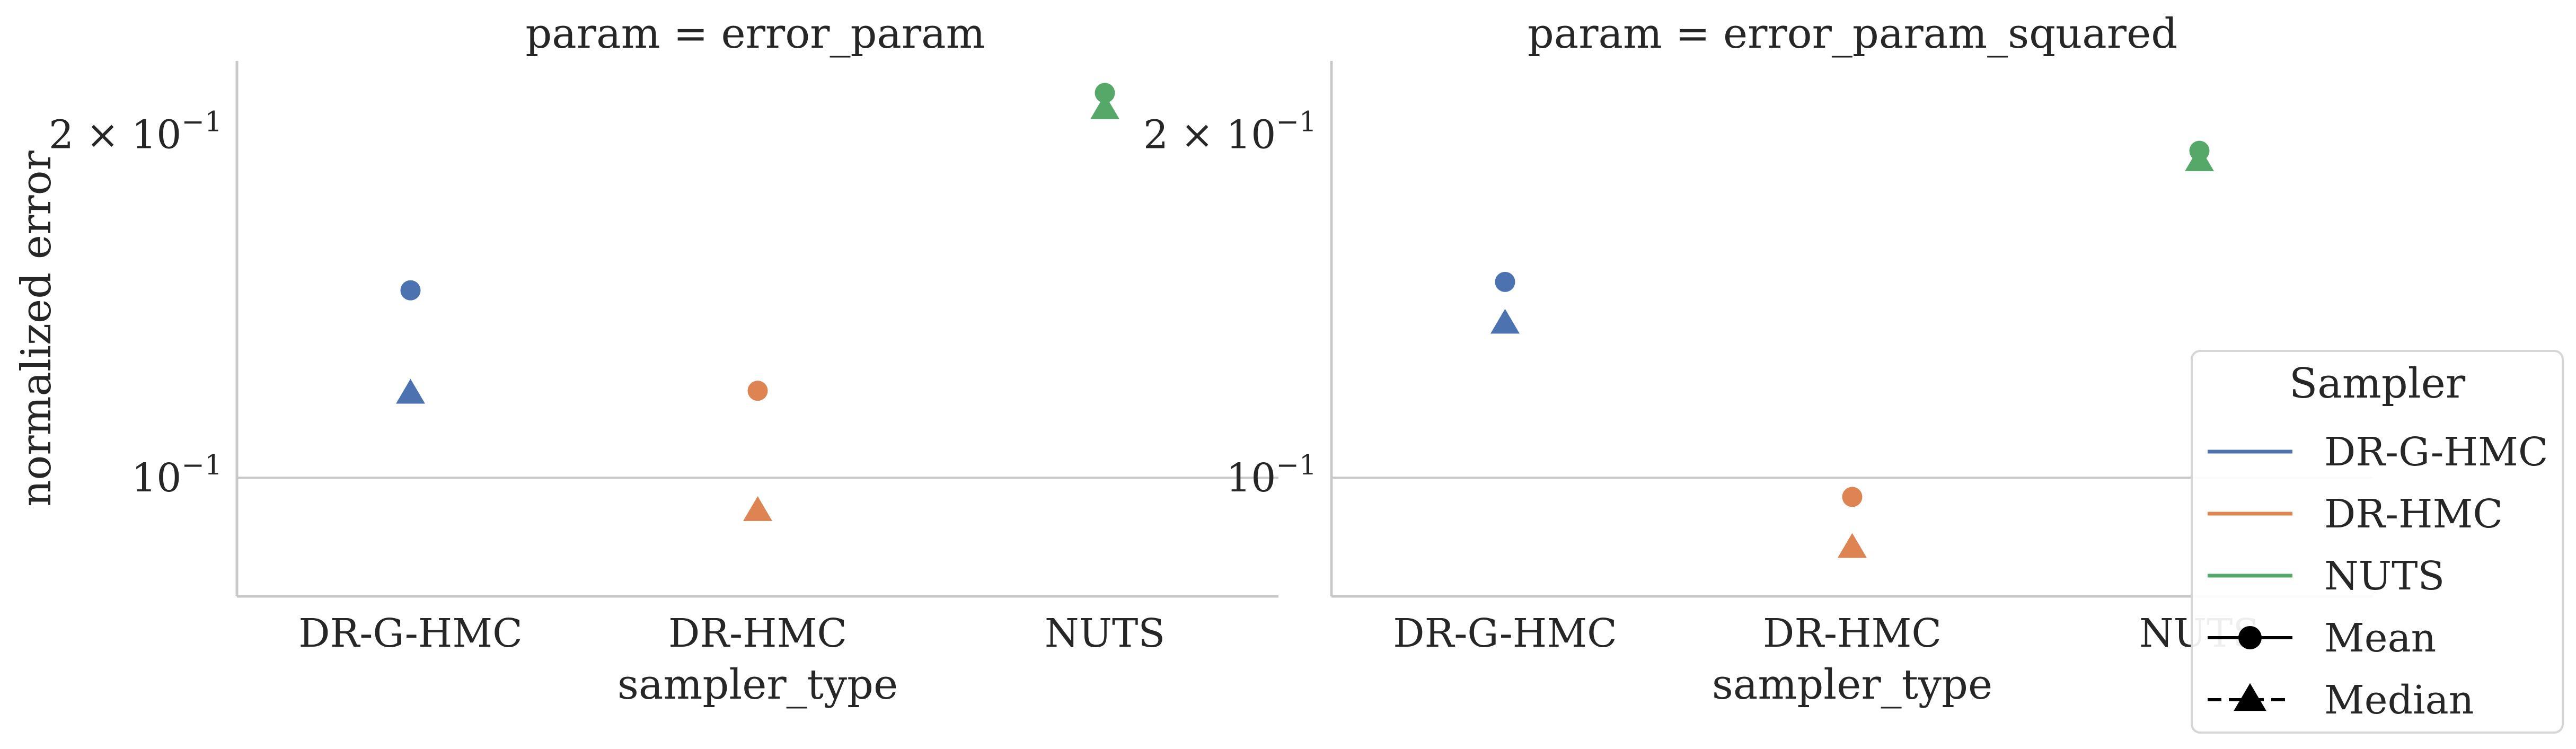  What do you see at coordinates (1105, 634) in the screenshot?
I see `x-tick-label: NUTS` at bounding box center [1105, 634].